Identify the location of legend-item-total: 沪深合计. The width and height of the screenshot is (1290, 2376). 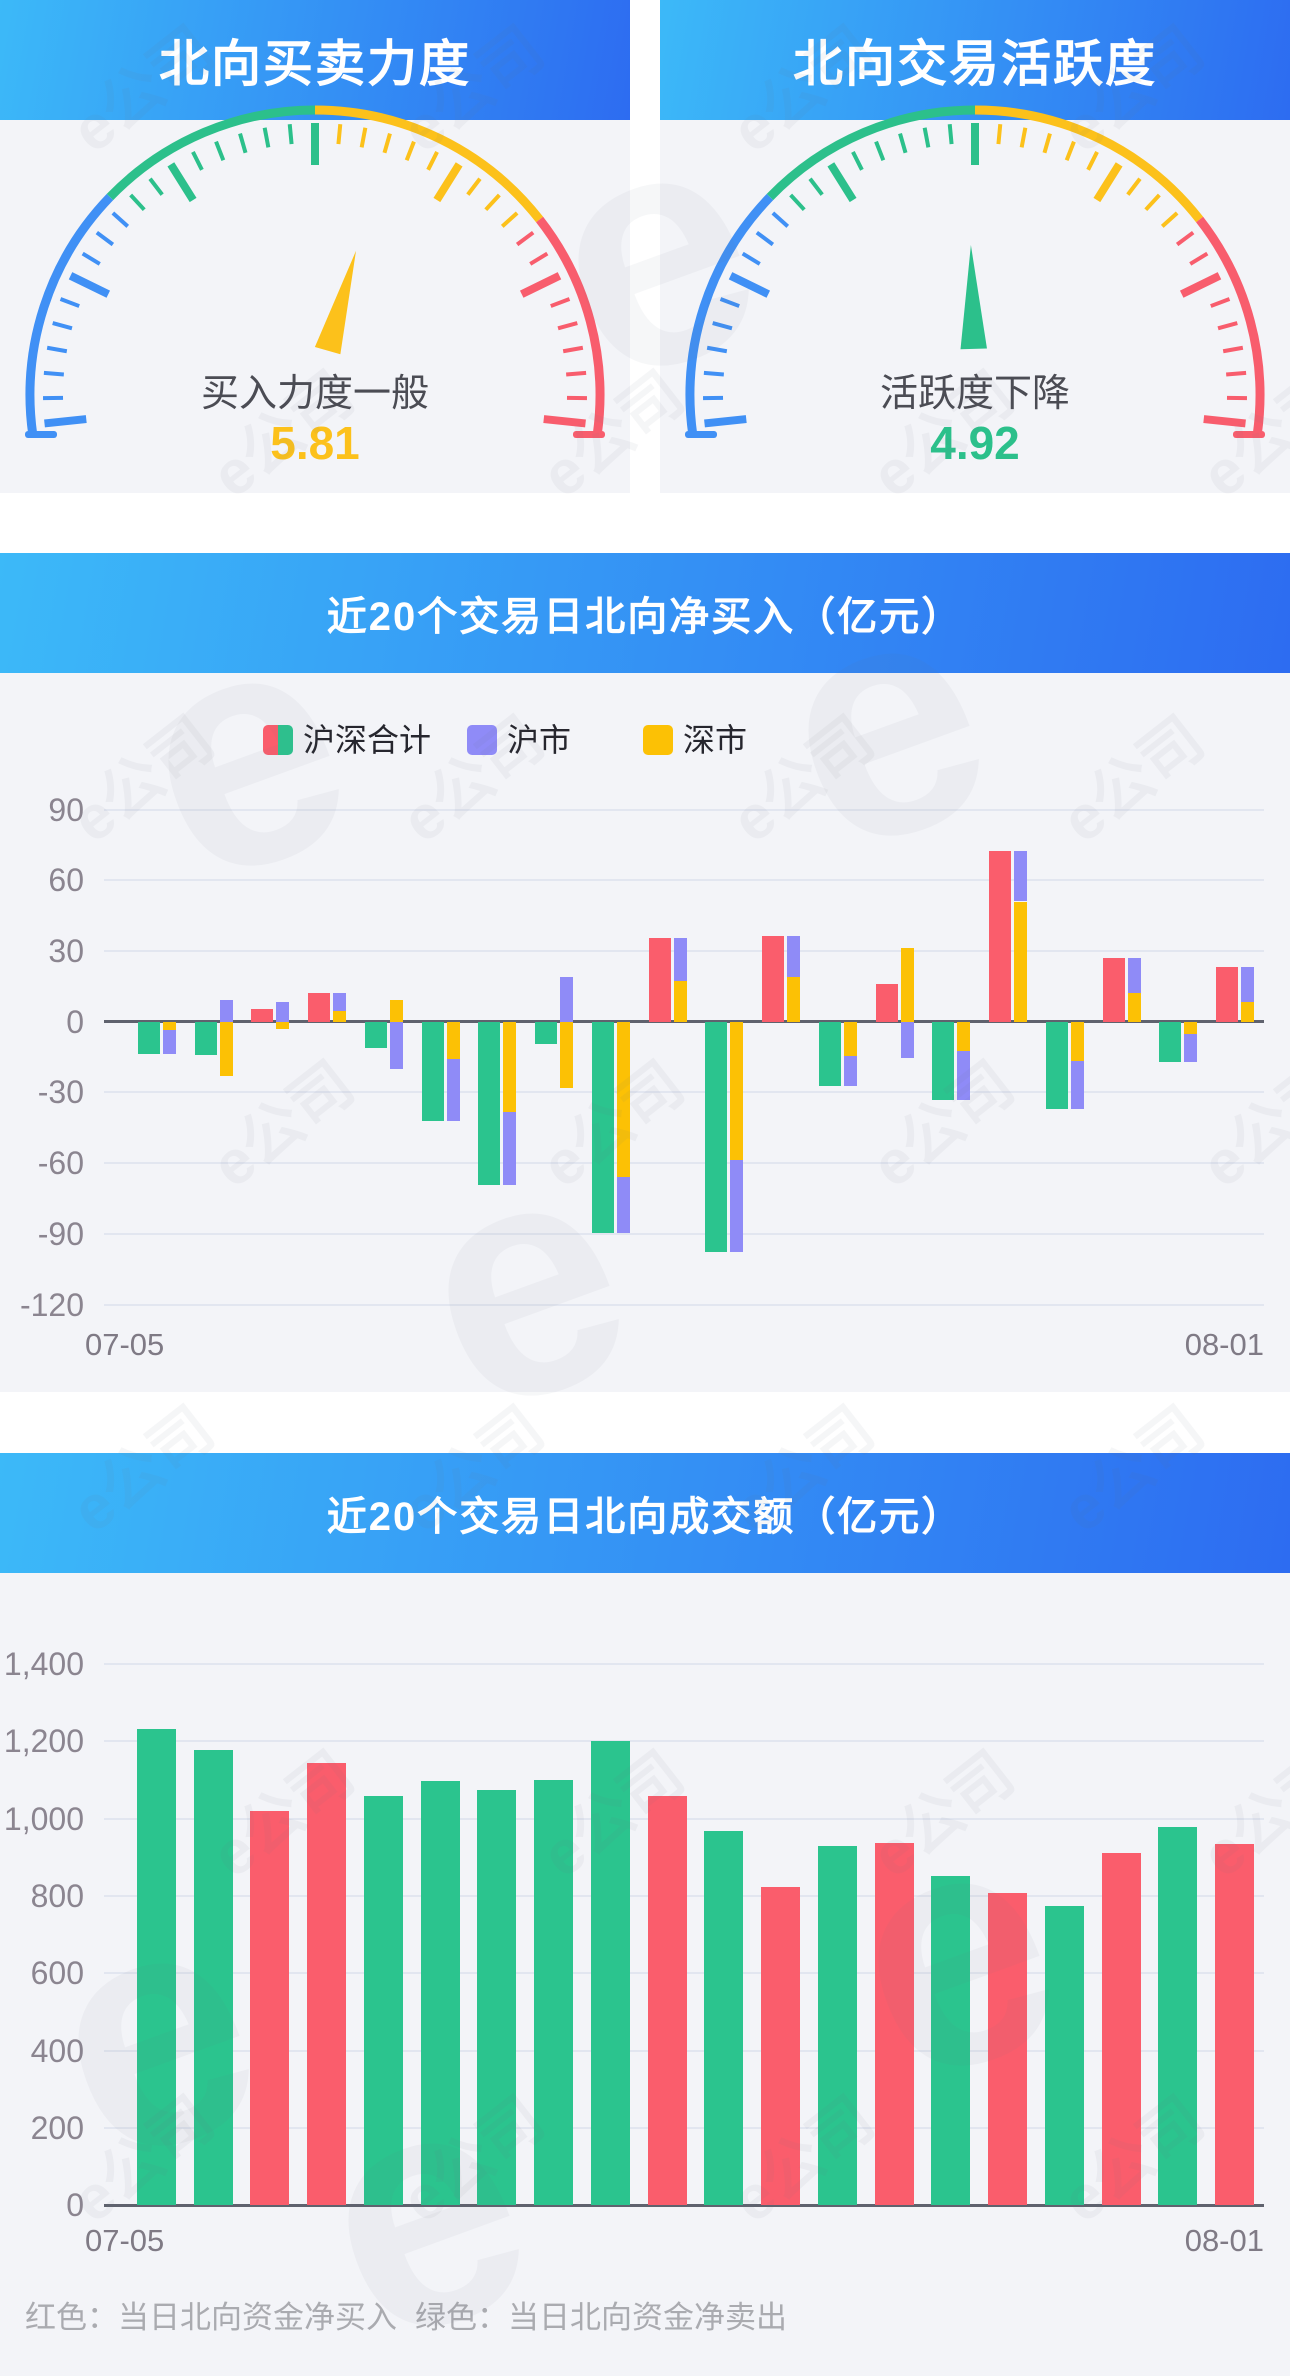
(367, 740).